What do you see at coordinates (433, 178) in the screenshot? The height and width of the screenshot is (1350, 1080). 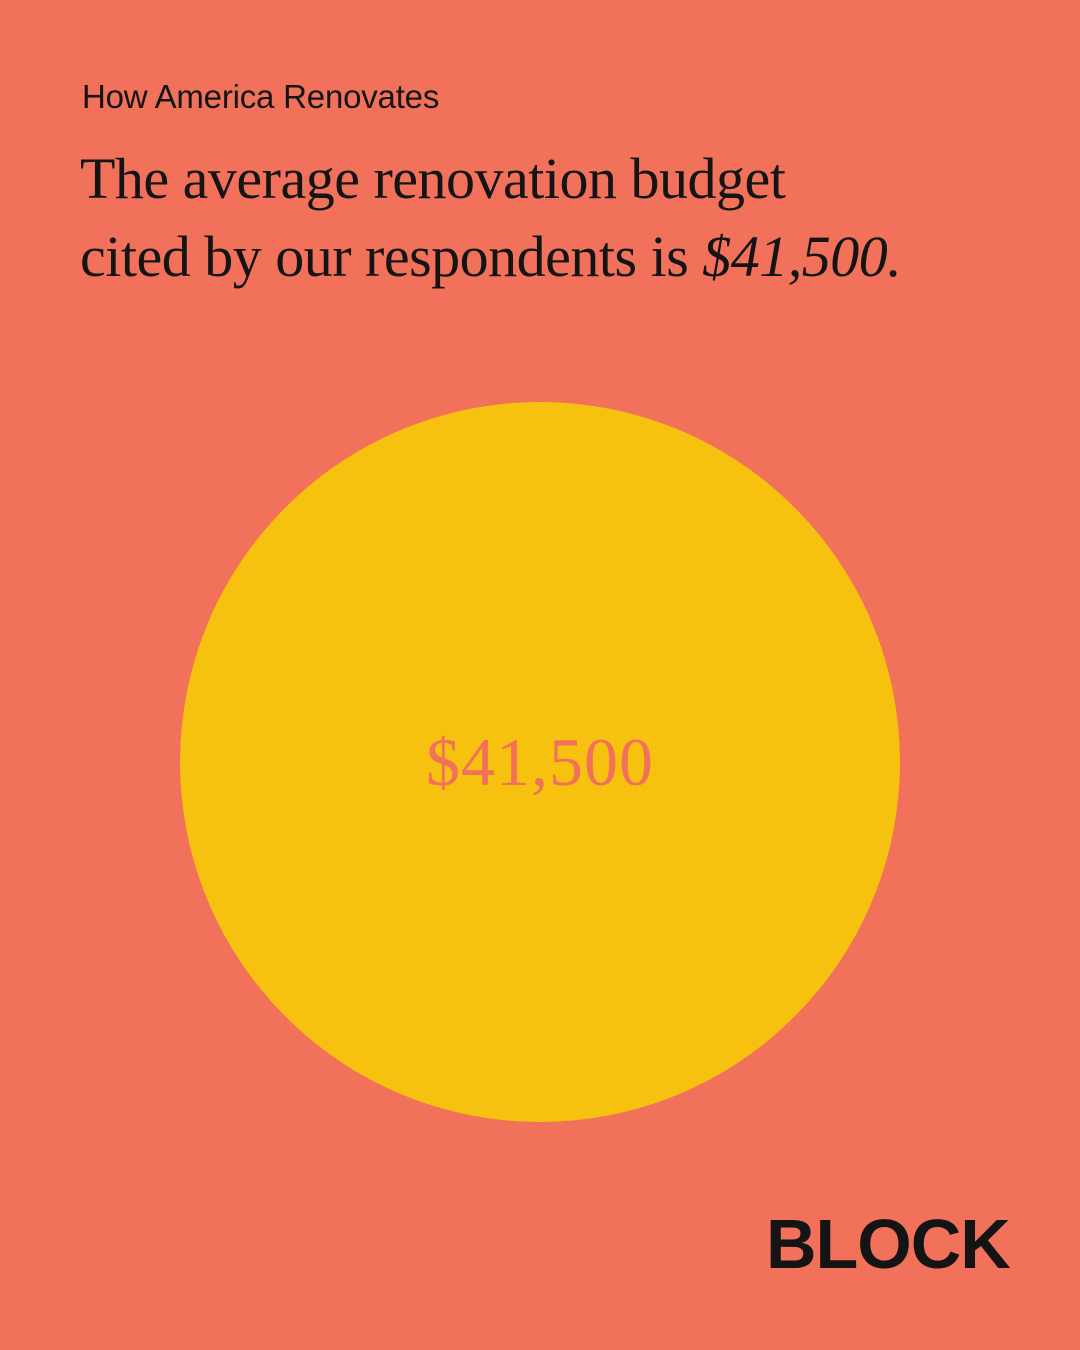 I see `headline-line: The average renovation budget` at bounding box center [433, 178].